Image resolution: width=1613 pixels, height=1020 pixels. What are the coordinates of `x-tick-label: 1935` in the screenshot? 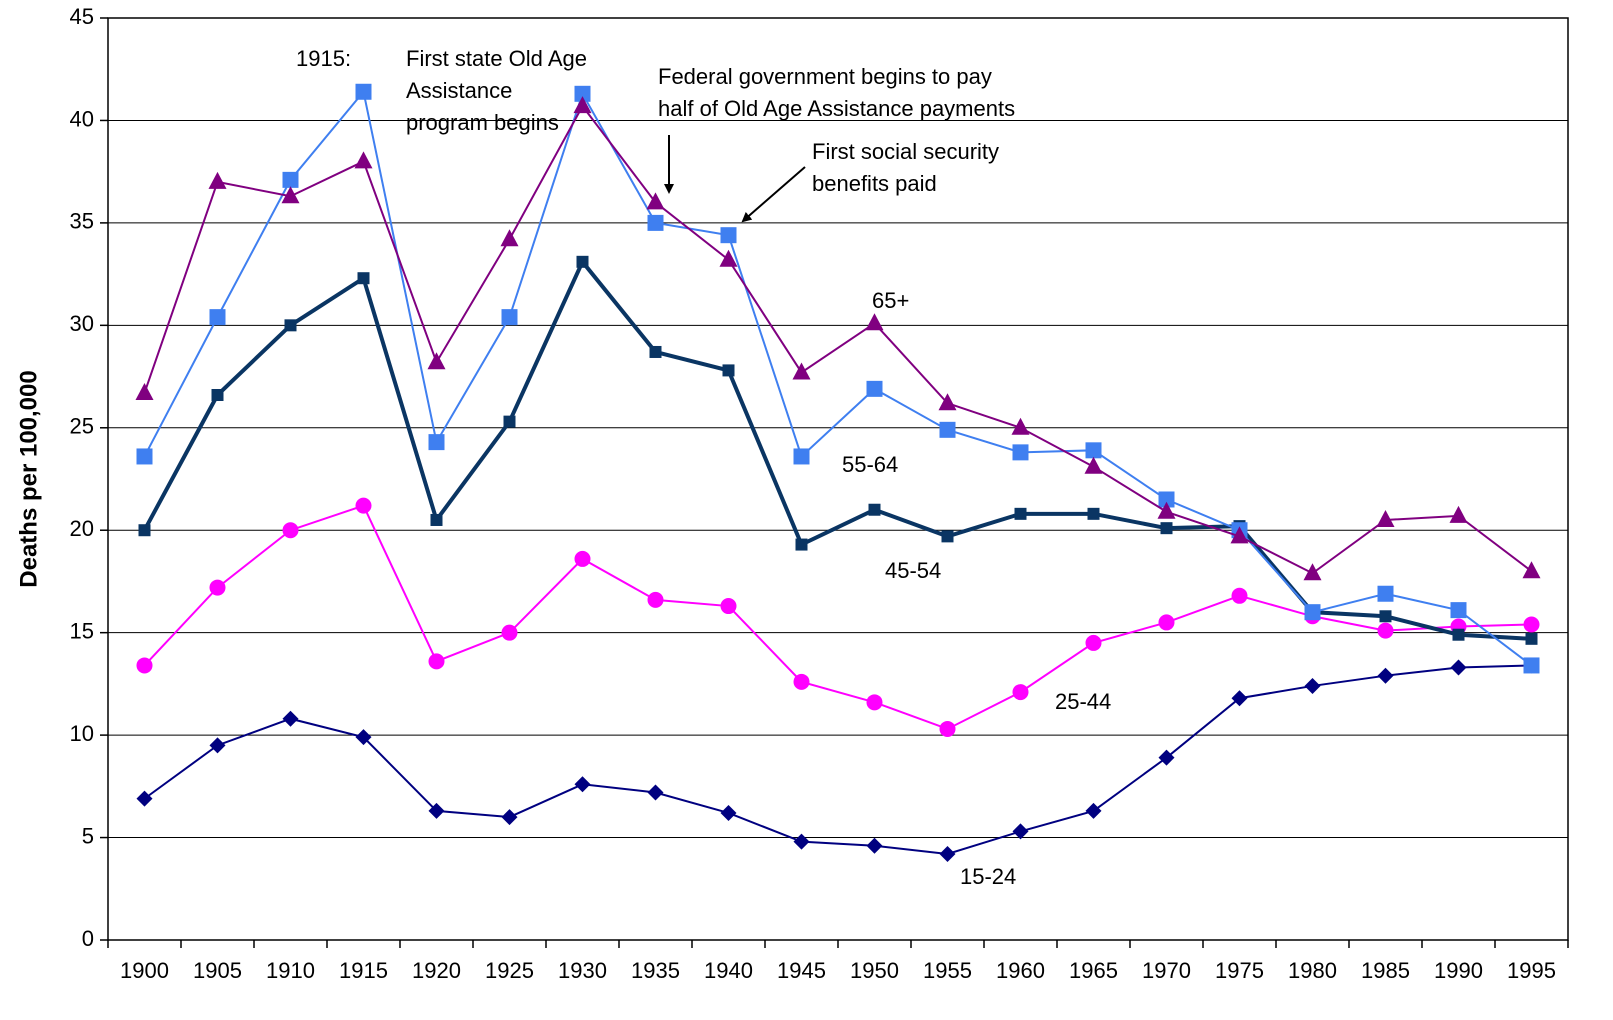 It's located at (655, 970).